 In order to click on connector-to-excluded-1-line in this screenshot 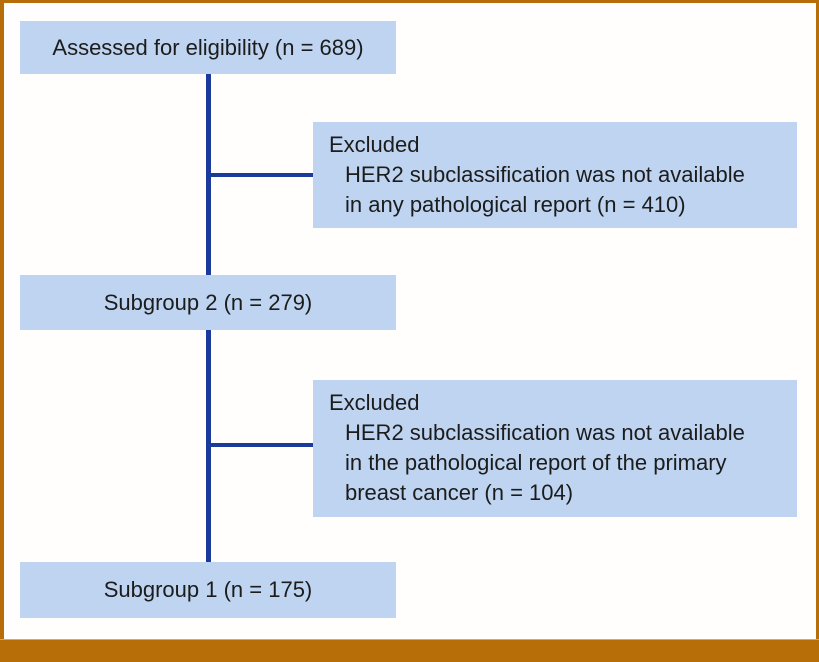, I will do `click(261, 175)`.